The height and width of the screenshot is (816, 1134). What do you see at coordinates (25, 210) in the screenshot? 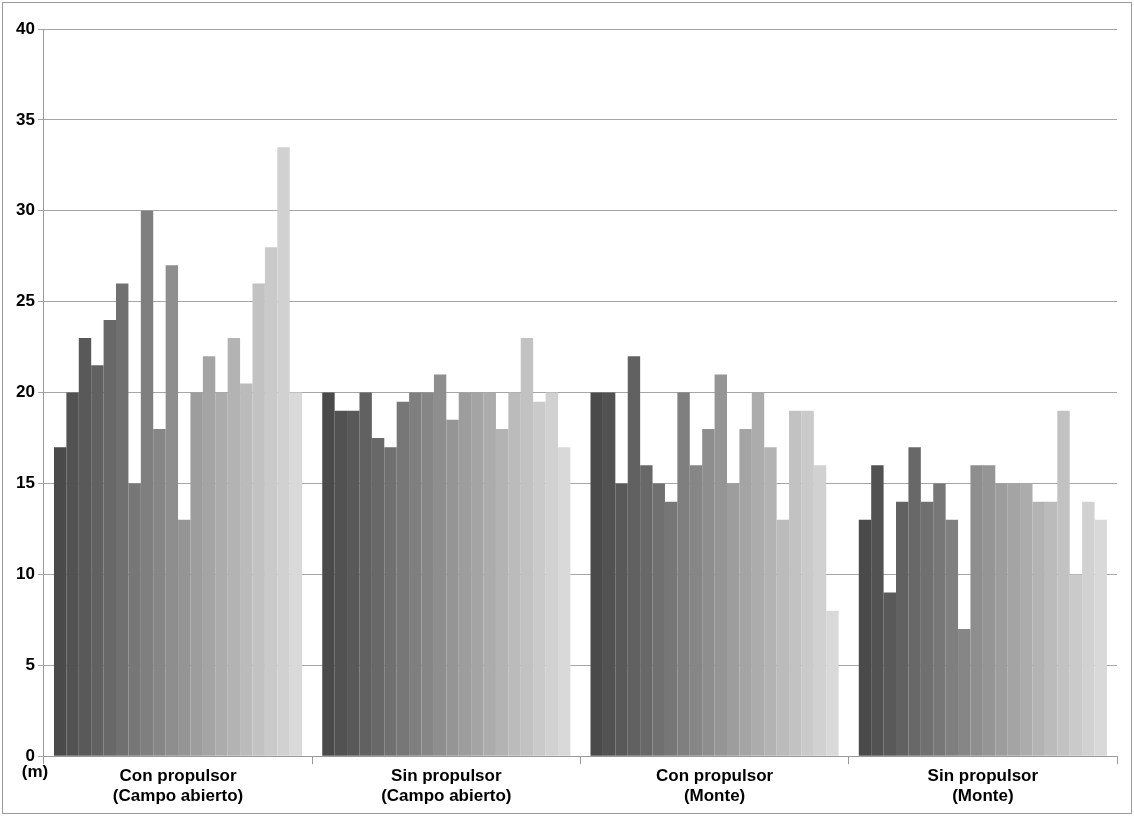
I see `y-tick-label: 30` at bounding box center [25, 210].